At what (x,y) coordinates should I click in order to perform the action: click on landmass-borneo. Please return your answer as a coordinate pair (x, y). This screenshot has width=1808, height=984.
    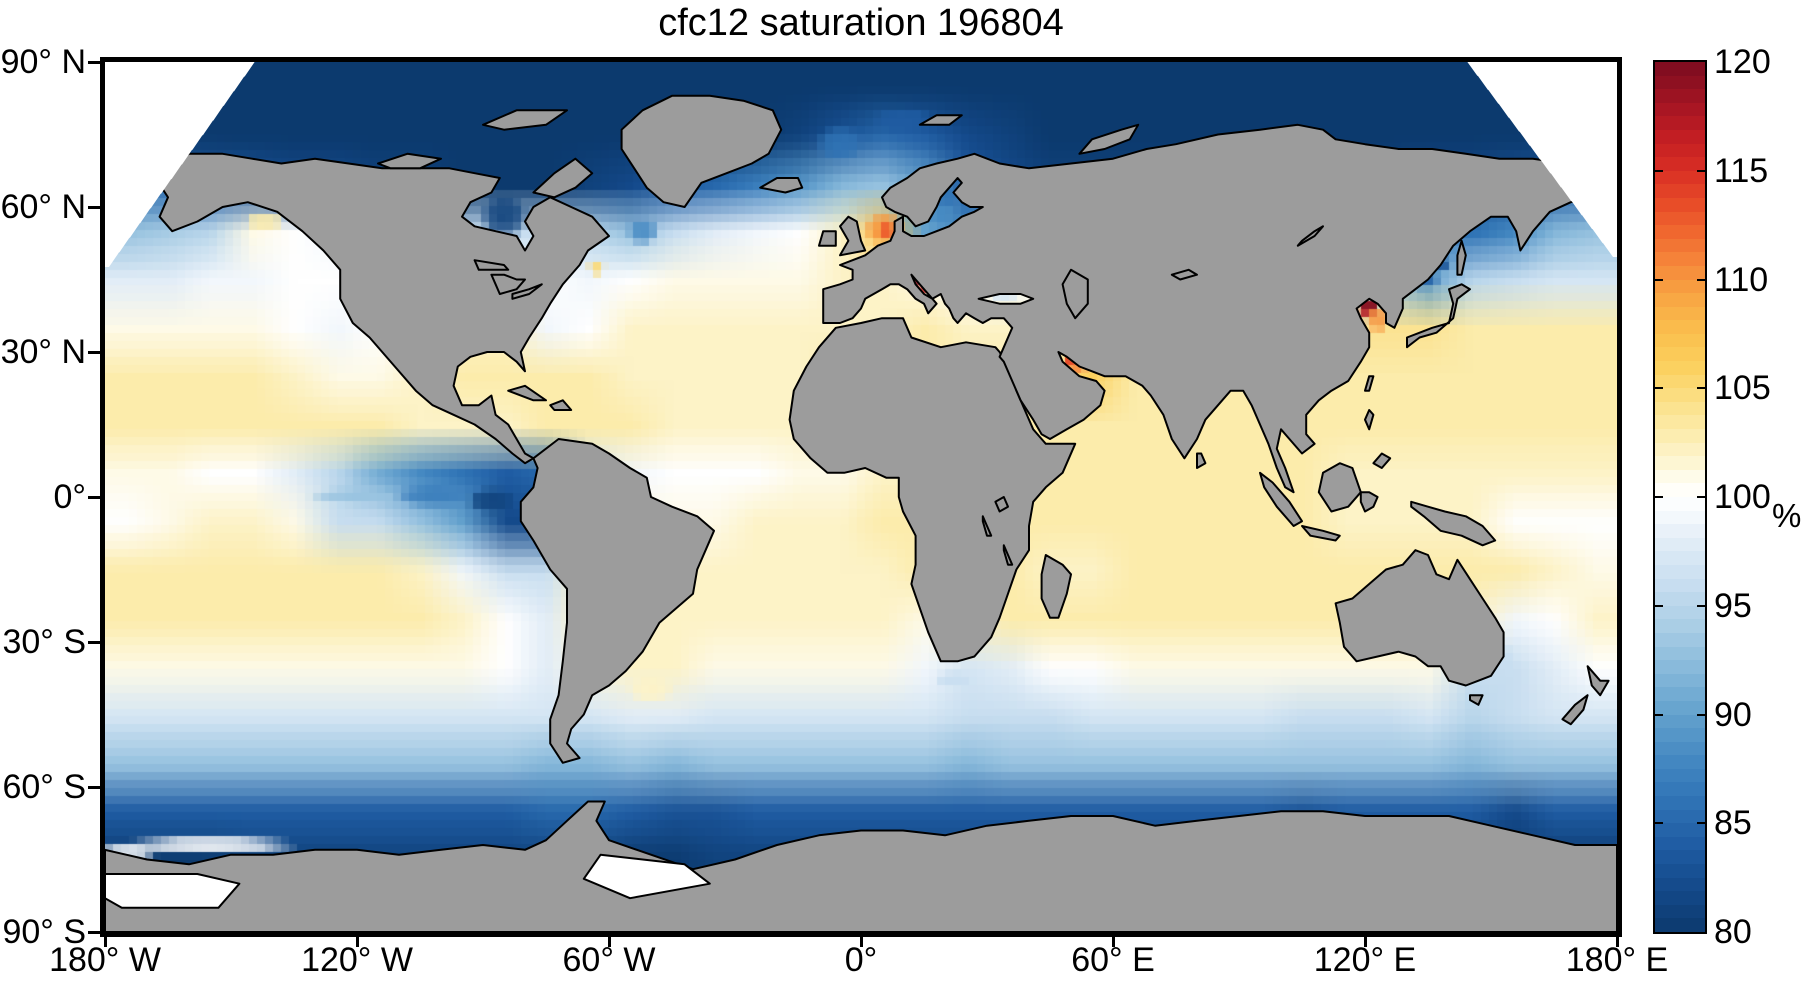
    Looking at the image, I should click on (1339, 487).